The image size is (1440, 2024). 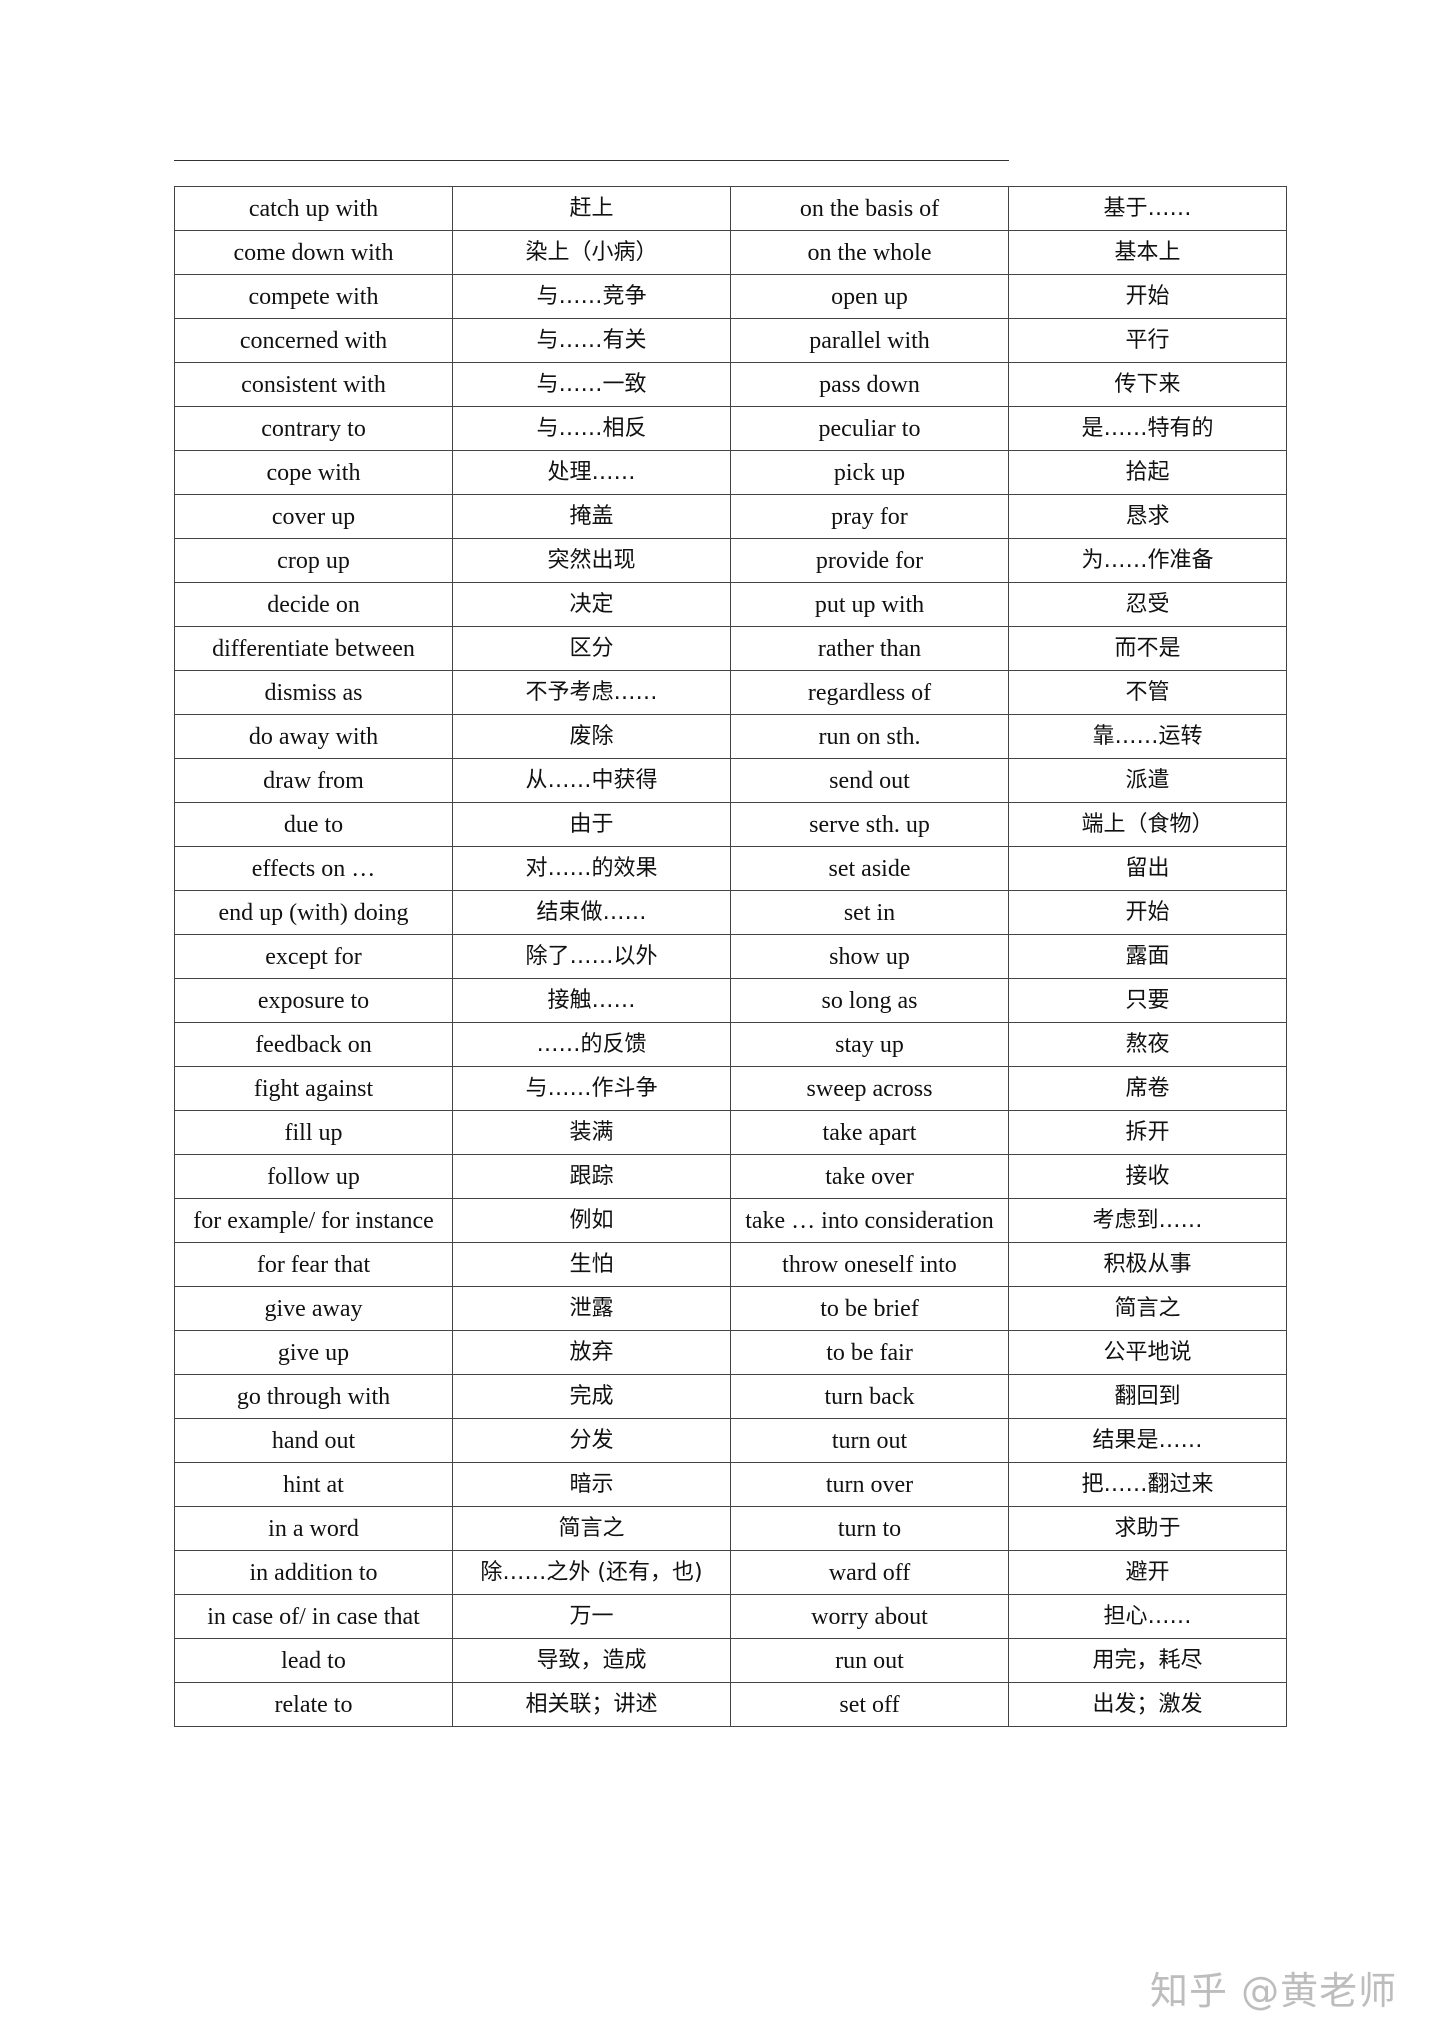 What do you see at coordinates (869, 208) in the screenshot?
I see `phrase-en-cell: on the basis of` at bounding box center [869, 208].